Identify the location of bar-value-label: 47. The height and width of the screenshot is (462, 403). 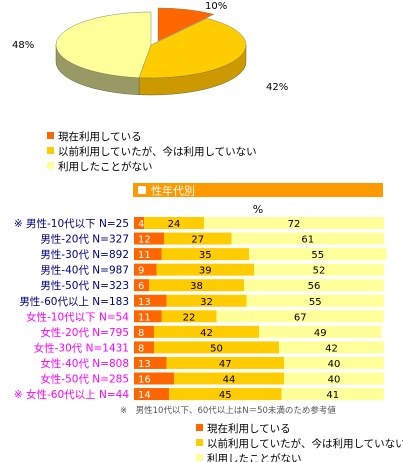
(225, 364).